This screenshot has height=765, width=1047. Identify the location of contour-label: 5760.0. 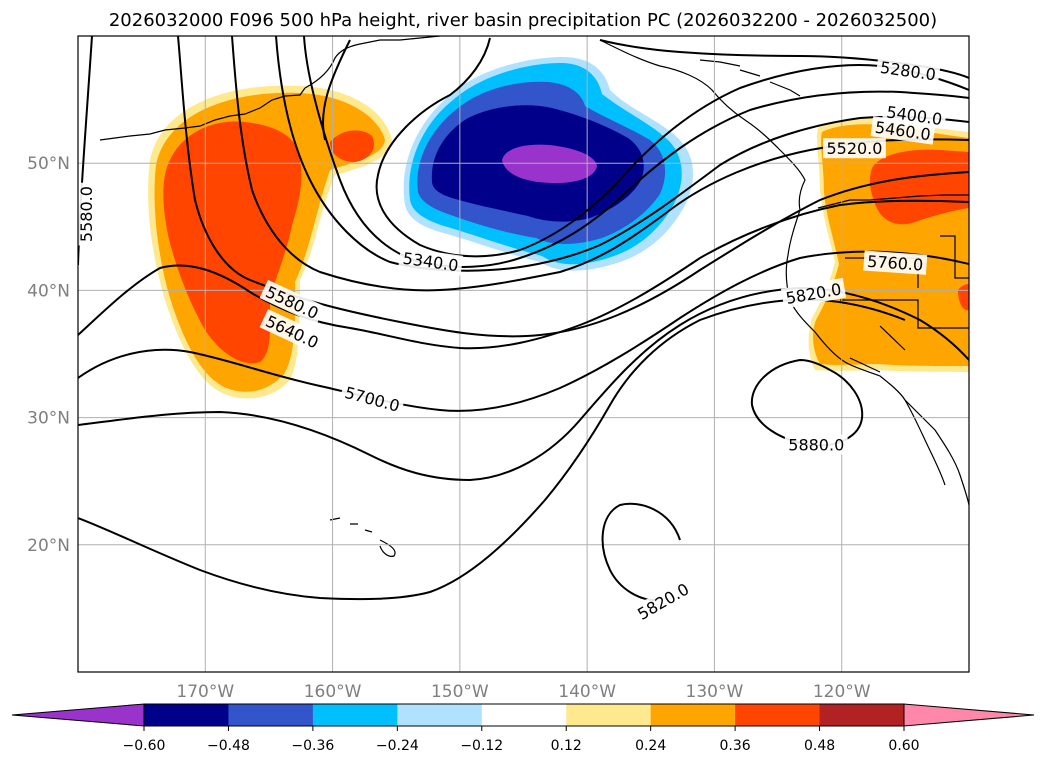
(895, 263).